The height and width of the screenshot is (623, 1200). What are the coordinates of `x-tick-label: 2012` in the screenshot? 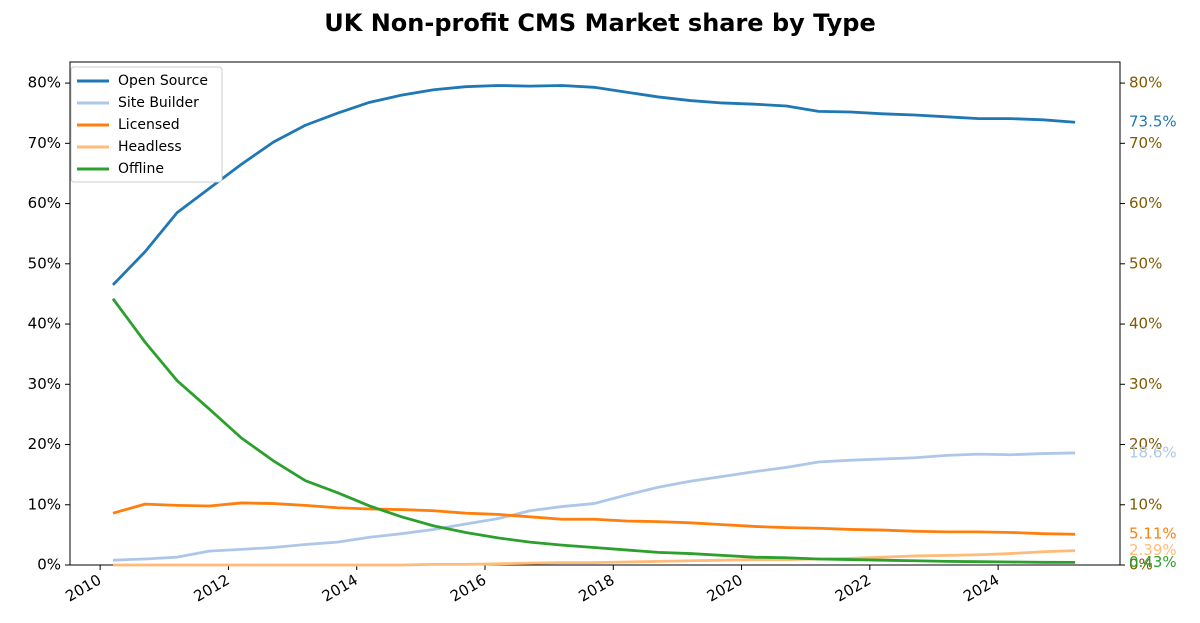 It's located at (212, 588).